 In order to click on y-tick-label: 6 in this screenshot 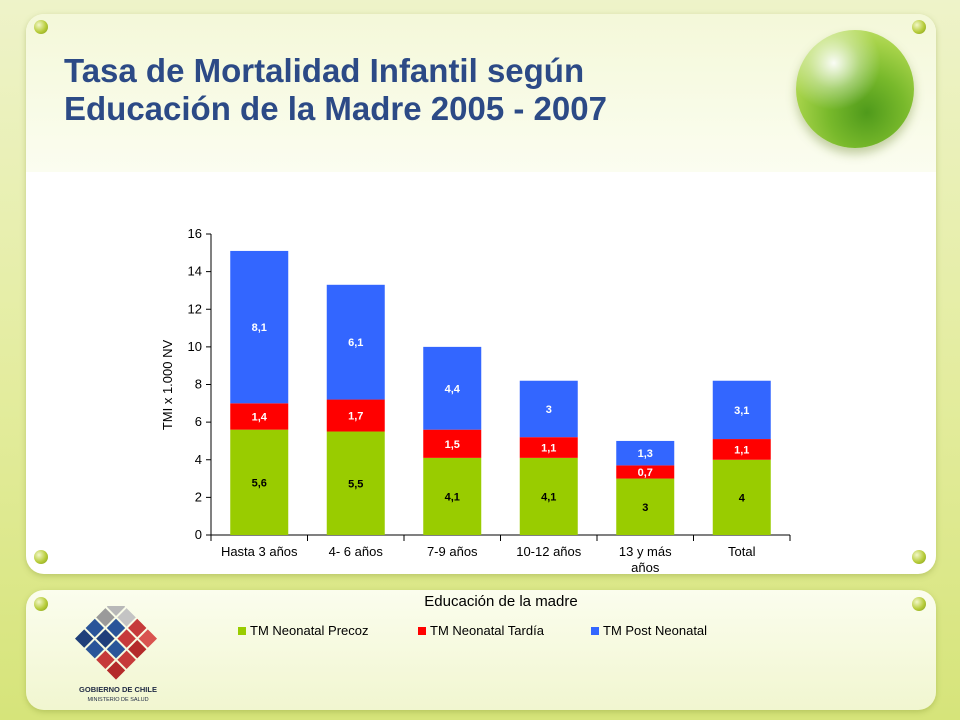, I will do `click(198, 421)`.